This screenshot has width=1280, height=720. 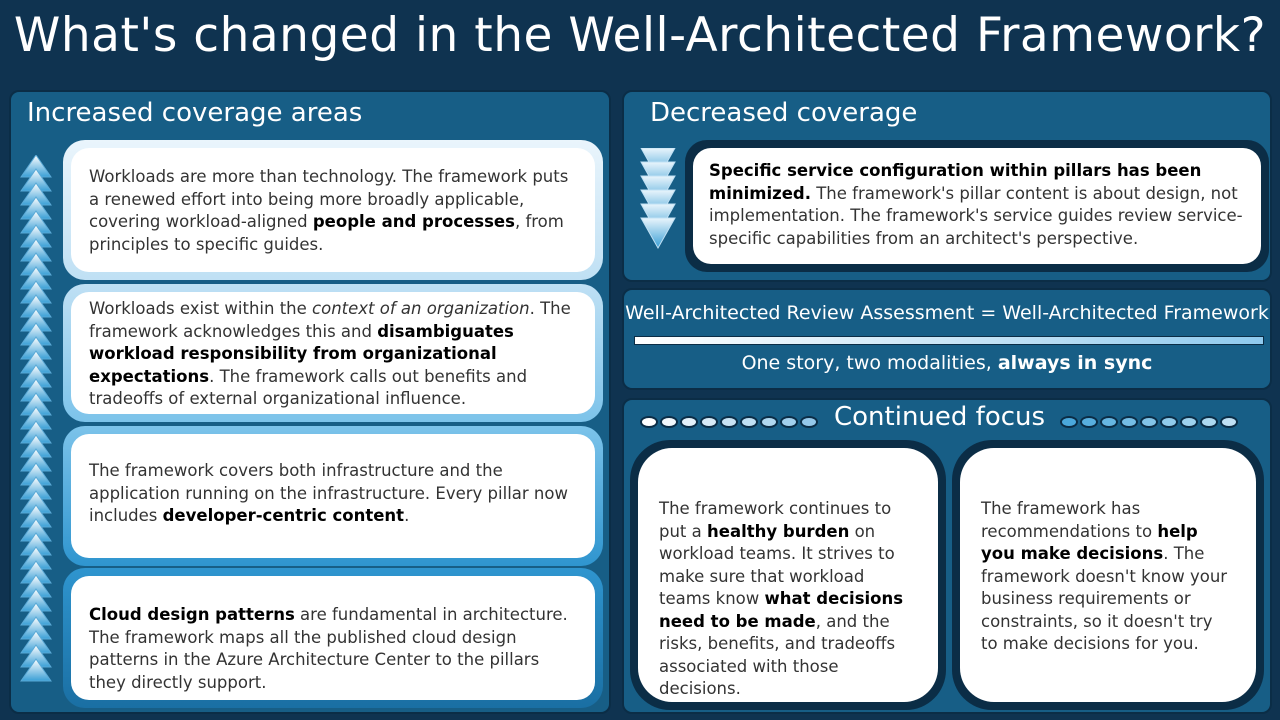 I want to click on left-dot-row, so click(x=729, y=422).